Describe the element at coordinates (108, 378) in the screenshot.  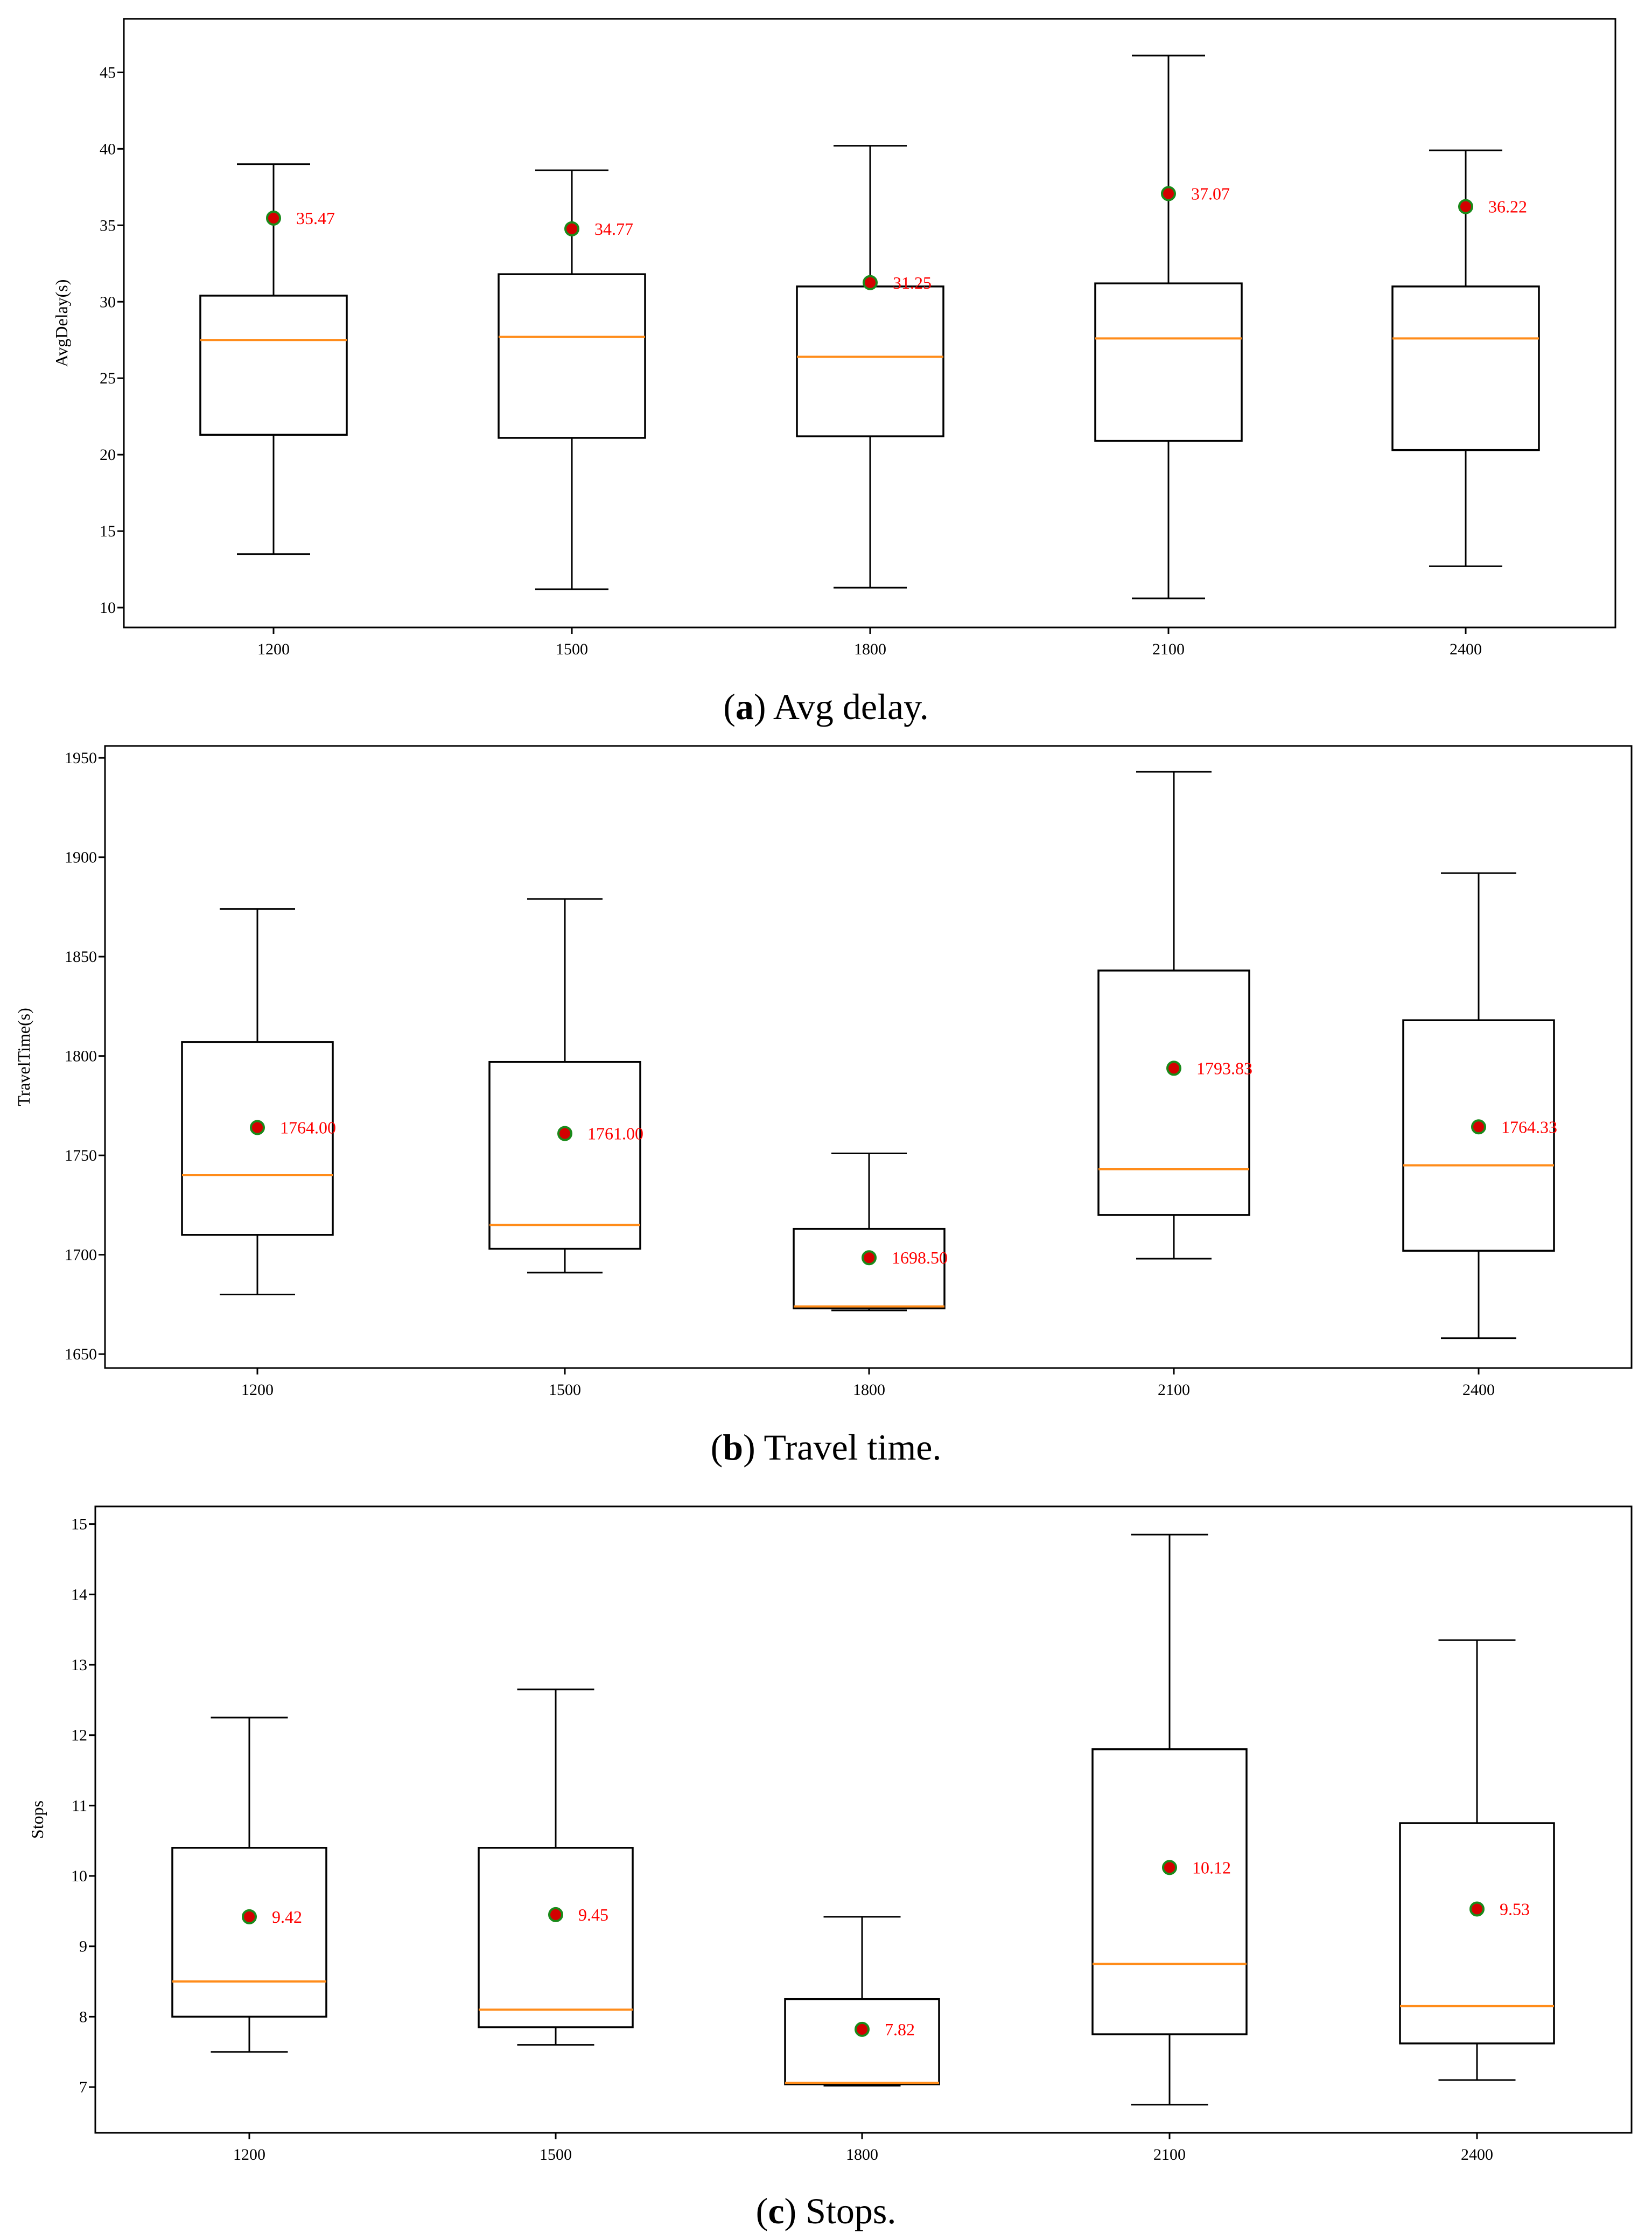
I see `y-tick-label: 25` at that location.